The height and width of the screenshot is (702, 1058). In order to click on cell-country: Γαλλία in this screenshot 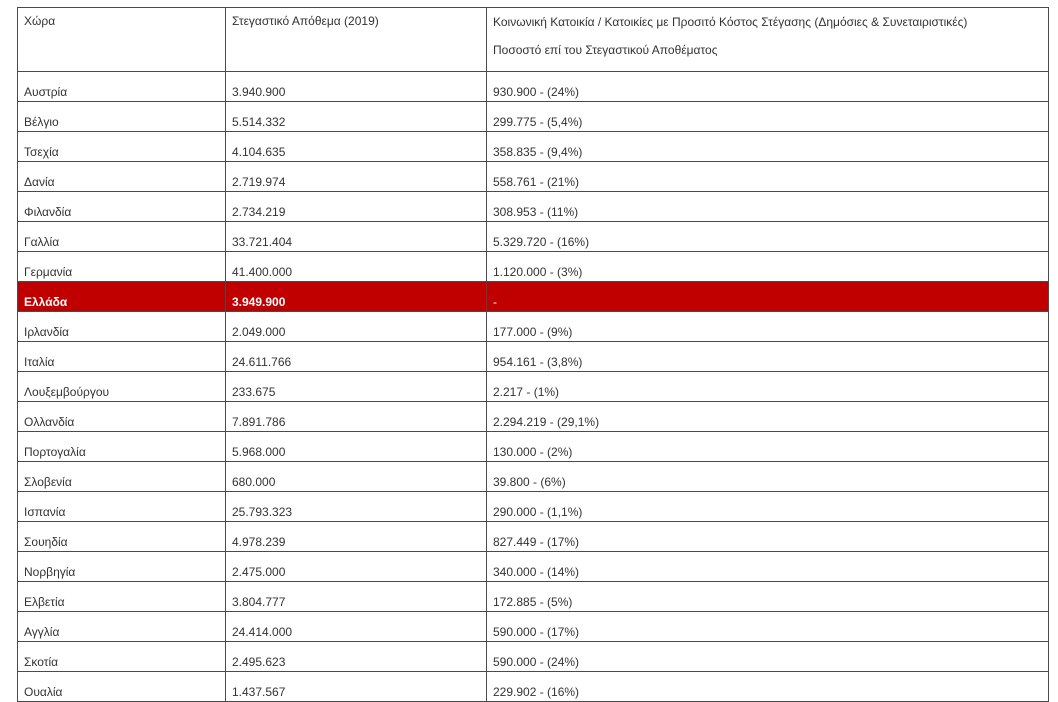, I will do `click(121, 236)`.